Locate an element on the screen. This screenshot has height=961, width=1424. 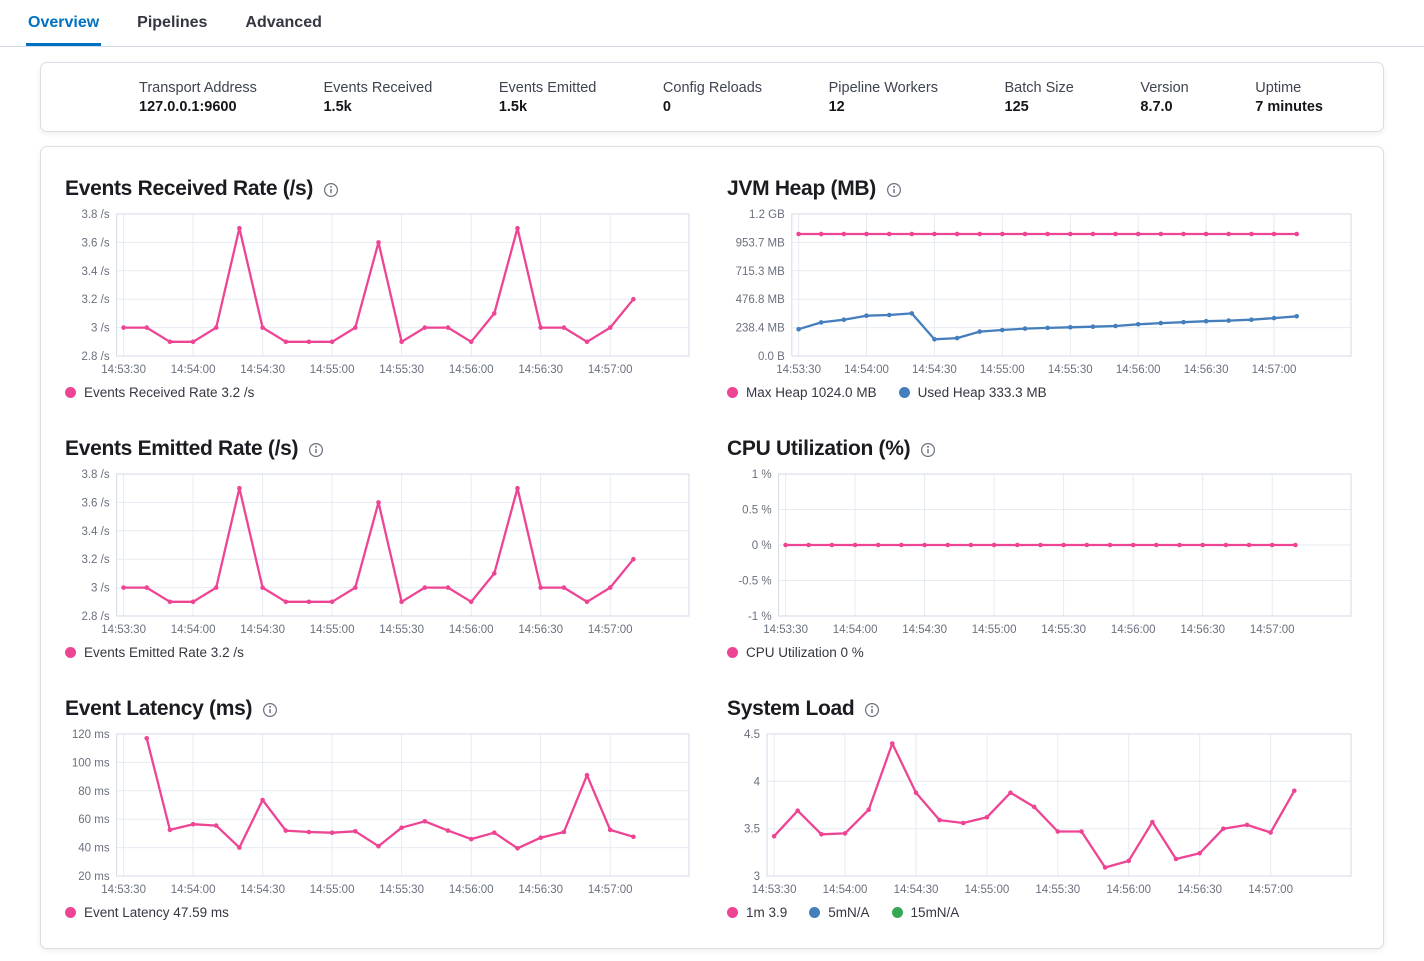
stat-label: Config Reloads is located at coordinates (712, 87).